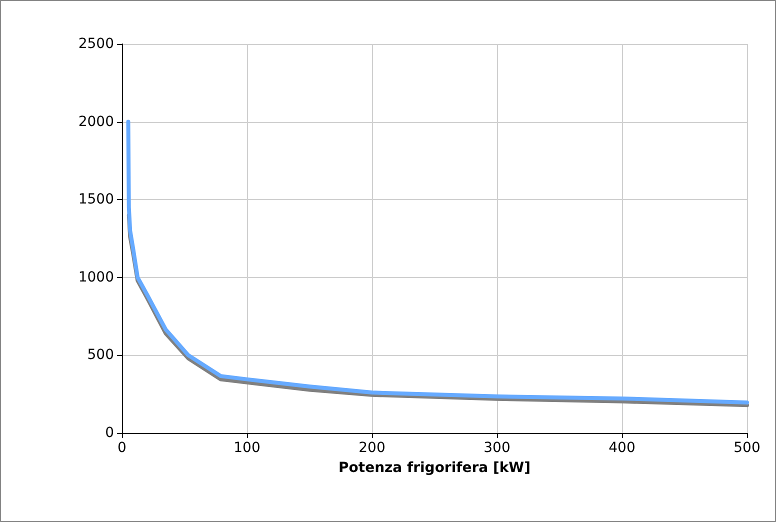 Image resolution: width=776 pixels, height=522 pixels. I want to click on x-axis-title: Potenza frigorifera [kW], so click(434, 468).